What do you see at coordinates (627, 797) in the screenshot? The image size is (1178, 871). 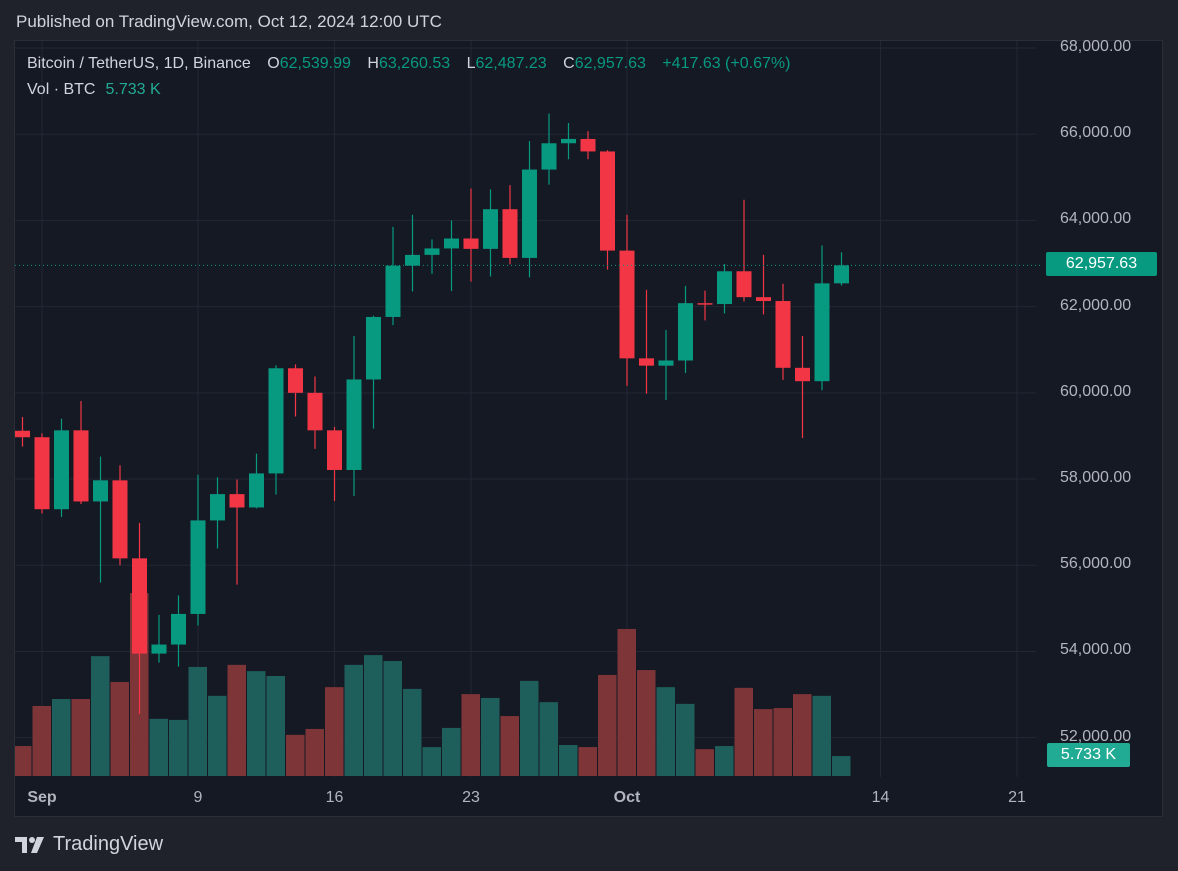 I see `time-tick-label: Oct` at bounding box center [627, 797].